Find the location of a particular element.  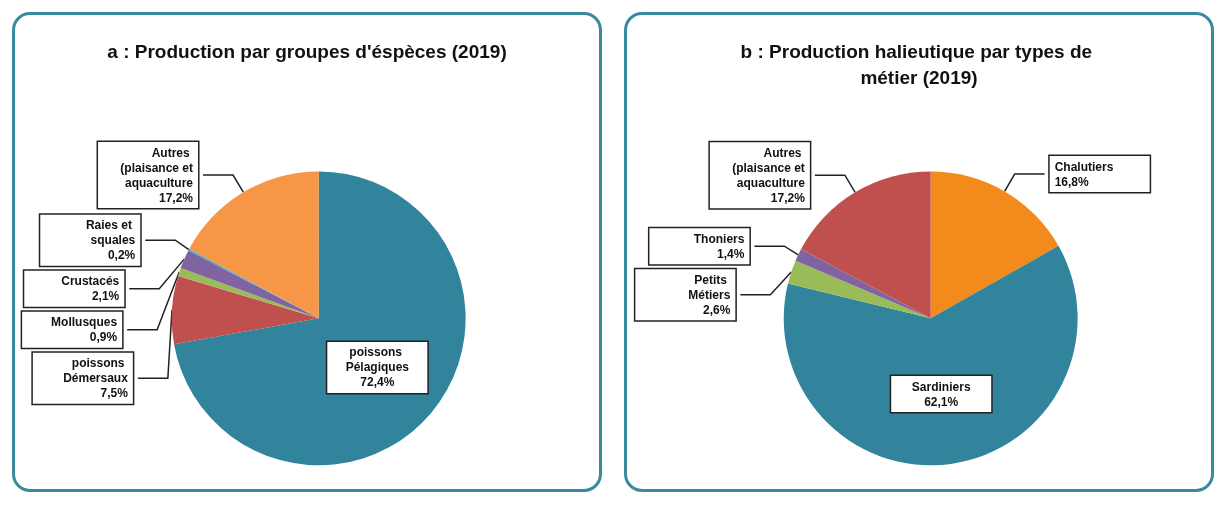

chart-title: a : Production par groupes d'éspèces (2019) is located at coordinates (307, 51).